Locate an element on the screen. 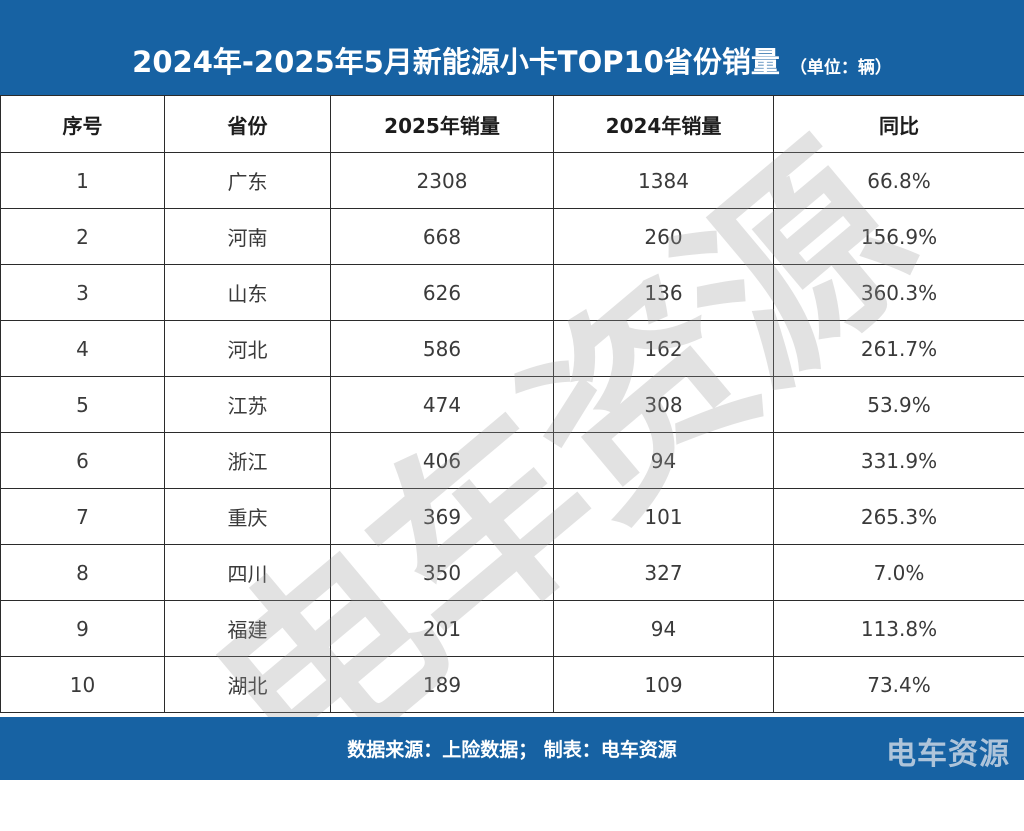 The width and height of the screenshot is (1024, 831). cell-sales-2024: 162 is located at coordinates (664, 349).